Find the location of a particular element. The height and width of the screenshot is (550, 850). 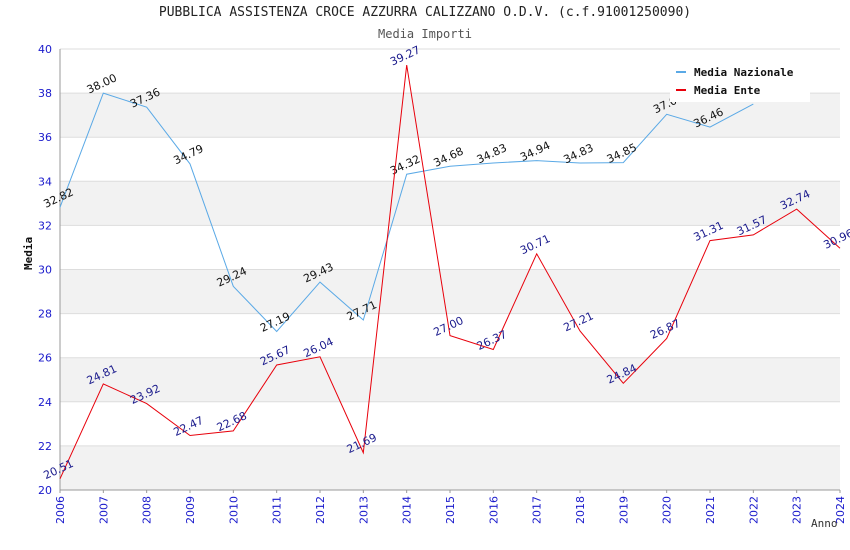

y-tick-label: 24 is located at coordinates (45, 402).